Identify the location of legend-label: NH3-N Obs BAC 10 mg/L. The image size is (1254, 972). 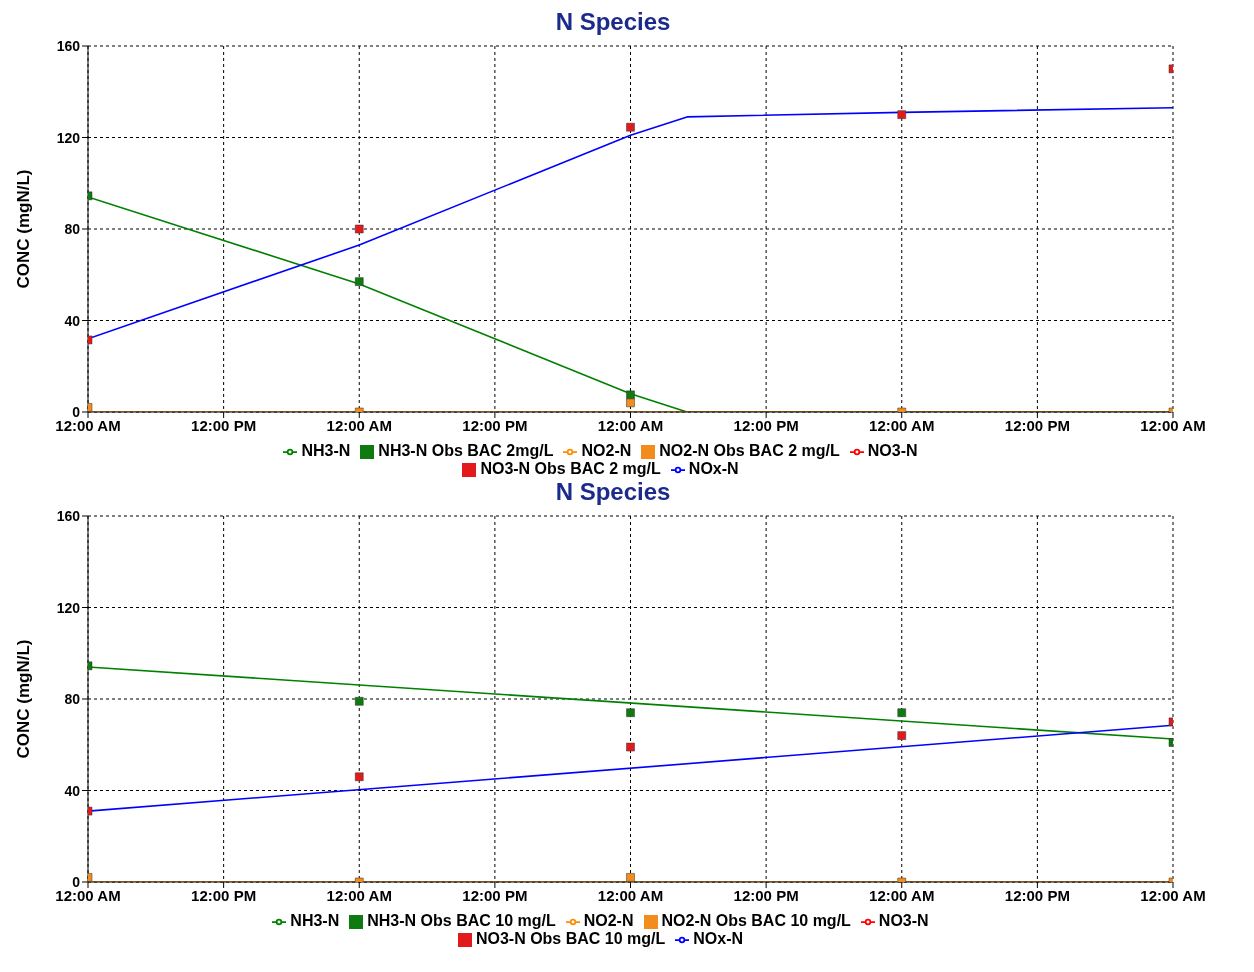
(461, 920).